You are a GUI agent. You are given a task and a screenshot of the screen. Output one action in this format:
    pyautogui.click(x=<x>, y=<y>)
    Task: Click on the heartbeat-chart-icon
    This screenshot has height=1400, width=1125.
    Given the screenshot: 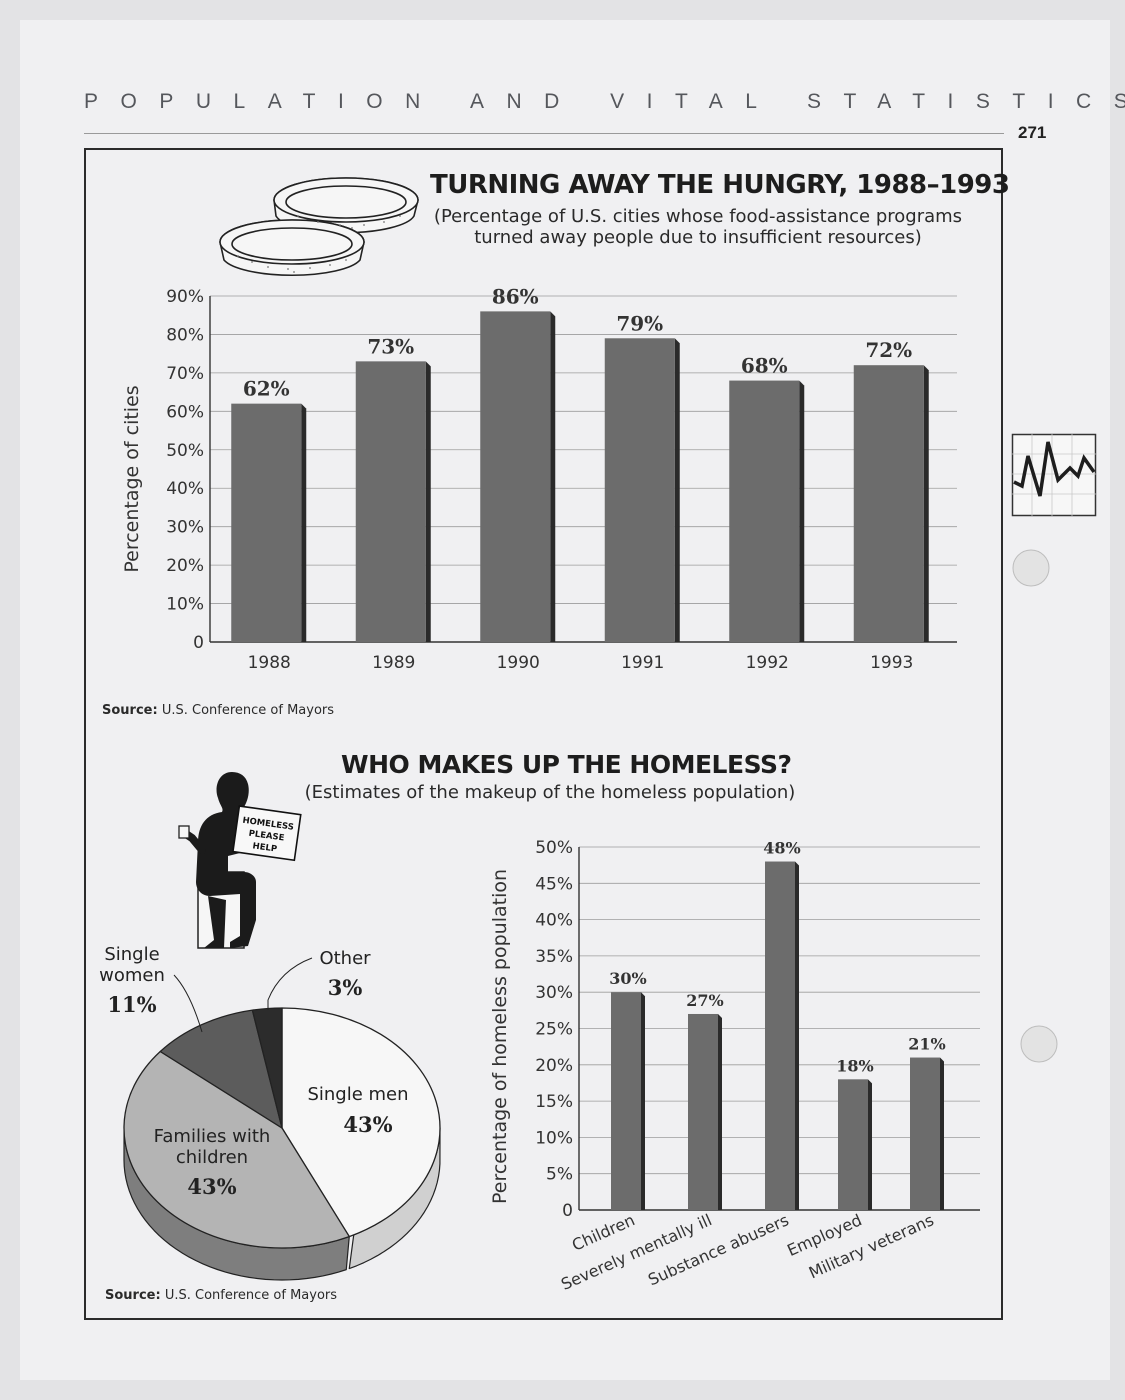 What is the action you would take?
    pyautogui.click(x=1054, y=475)
    